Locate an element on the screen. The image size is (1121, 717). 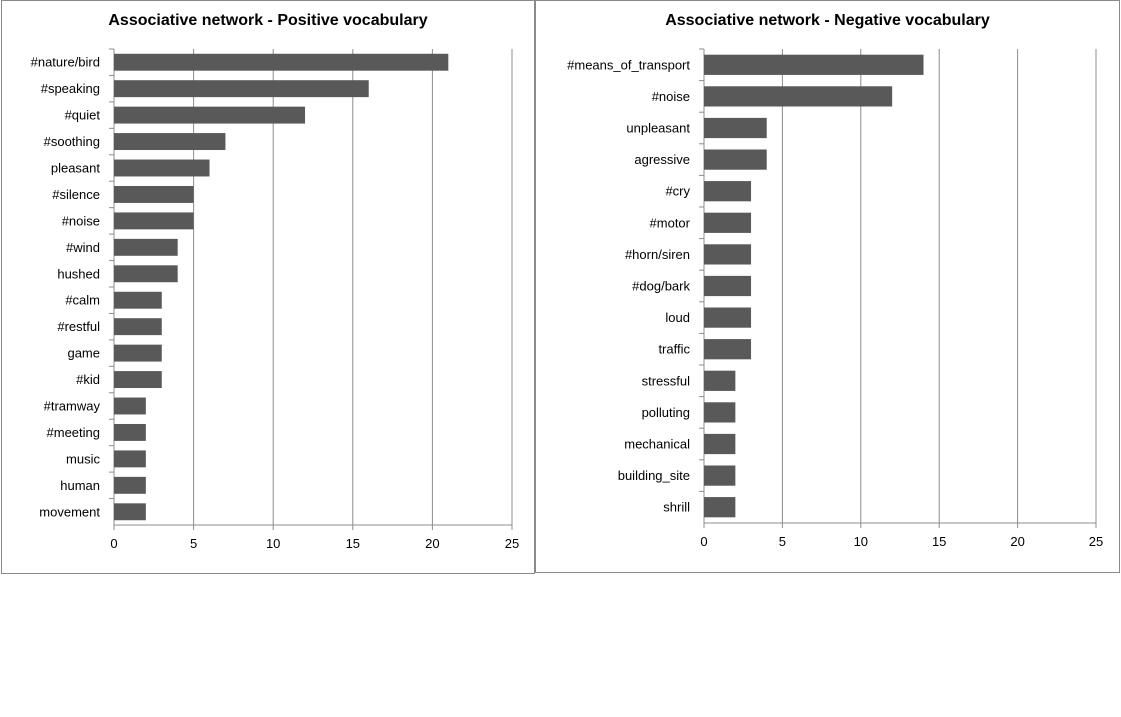
category-label: stressful is located at coordinates (666, 380).